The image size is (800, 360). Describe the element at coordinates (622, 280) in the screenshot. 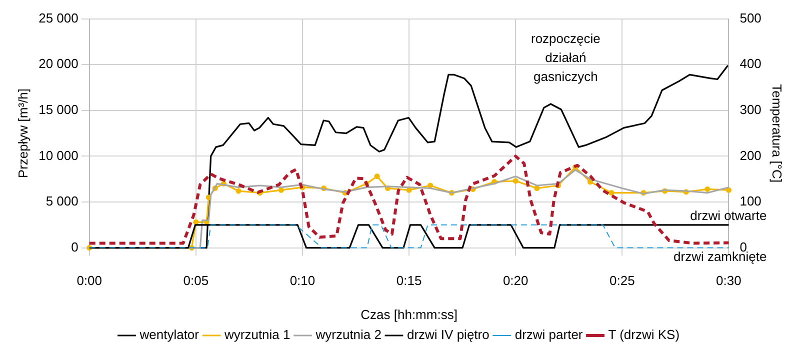

I see `x-tick-label: 0:25` at that location.